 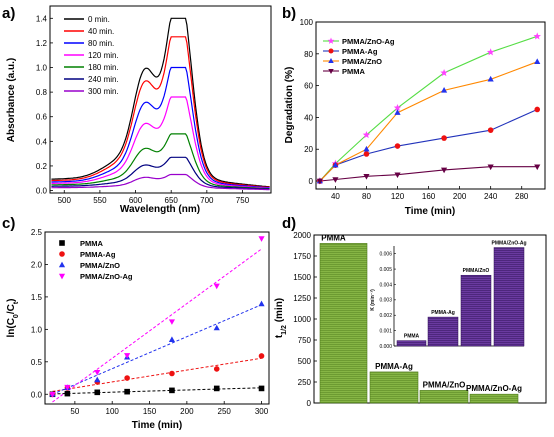 I want to click on y-tick-label: 0.5, so click(x=37, y=362).